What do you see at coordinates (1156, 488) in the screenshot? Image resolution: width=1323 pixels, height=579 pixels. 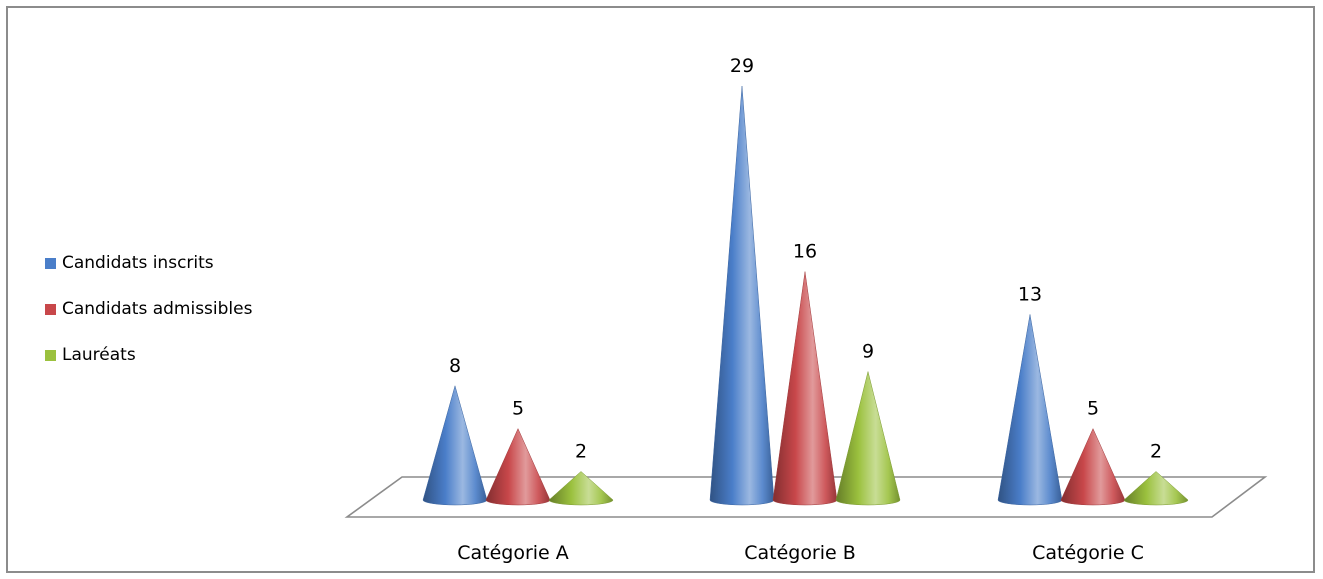 I see `cone-laureats-categorie-c` at bounding box center [1156, 488].